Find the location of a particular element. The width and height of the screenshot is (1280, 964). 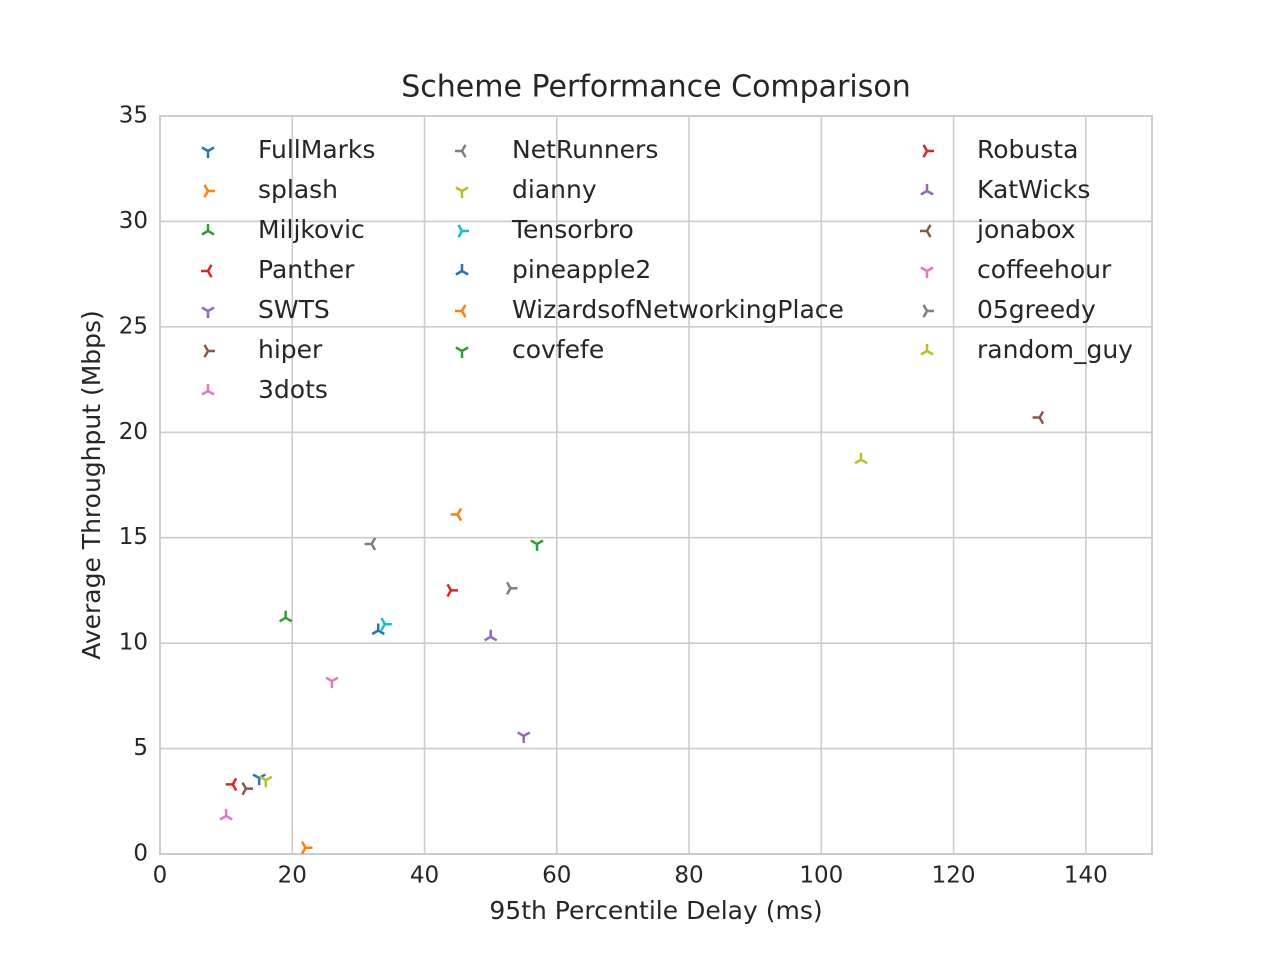

y-tick-label: 10 is located at coordinates (133, 643).